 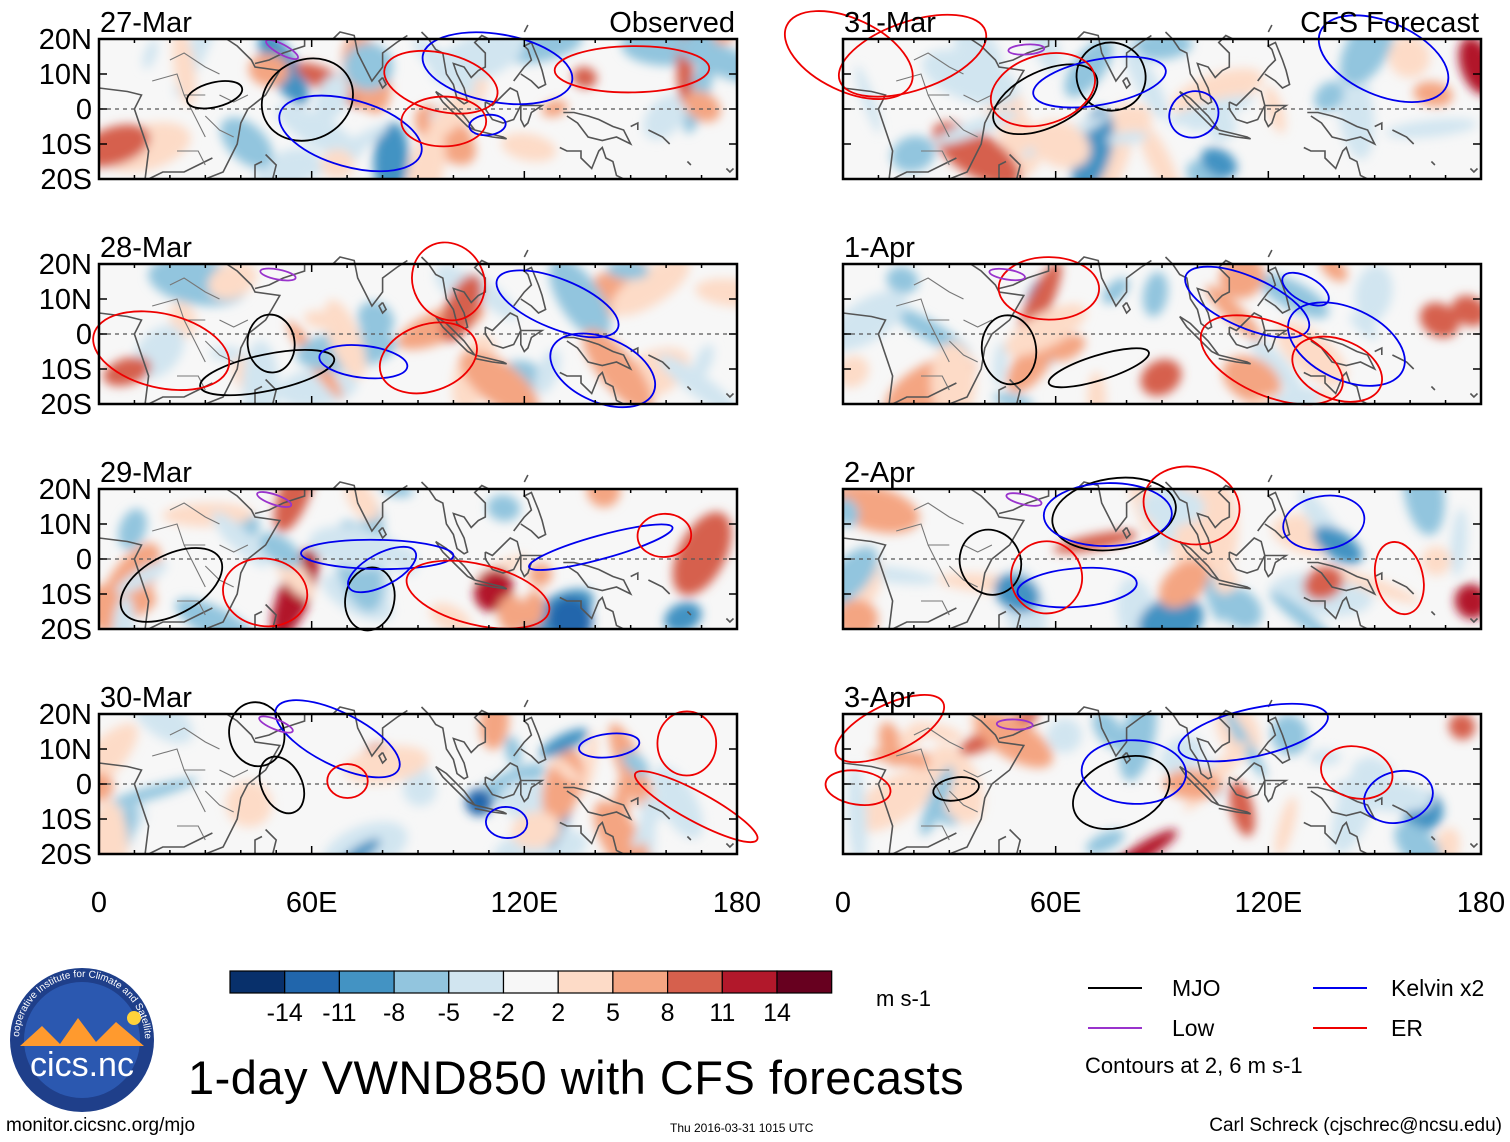 What do you see at coordinates (903, 998) in the screenshot?
I see `colorbar-units: m s-1` at bounding box center [903, 998].